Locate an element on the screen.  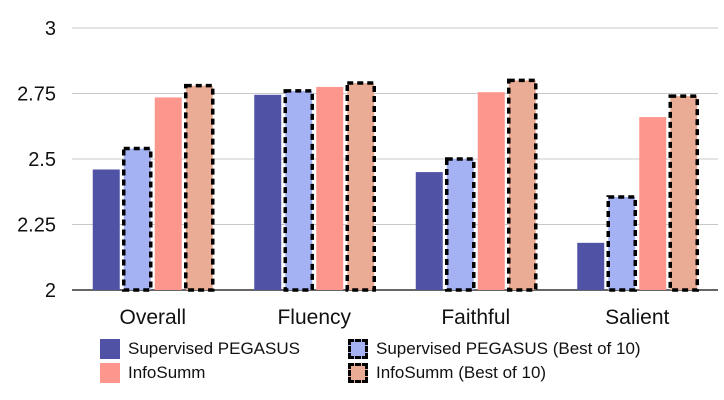
y-tick-label: 2 is located at coordinates (50, 291).